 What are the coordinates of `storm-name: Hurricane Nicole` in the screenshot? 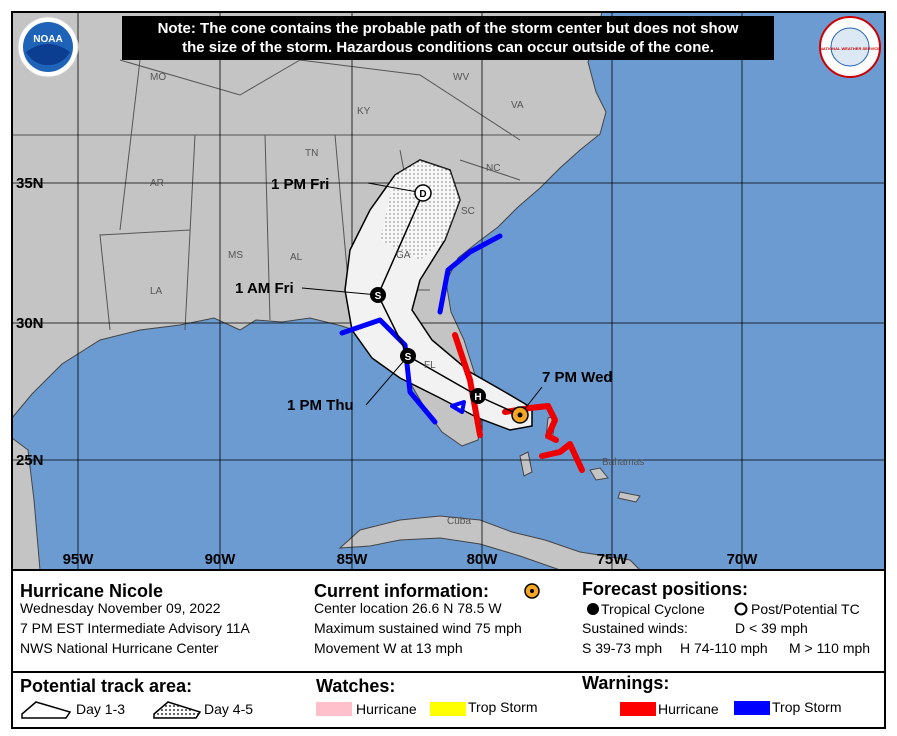 It's located at (91, 591).